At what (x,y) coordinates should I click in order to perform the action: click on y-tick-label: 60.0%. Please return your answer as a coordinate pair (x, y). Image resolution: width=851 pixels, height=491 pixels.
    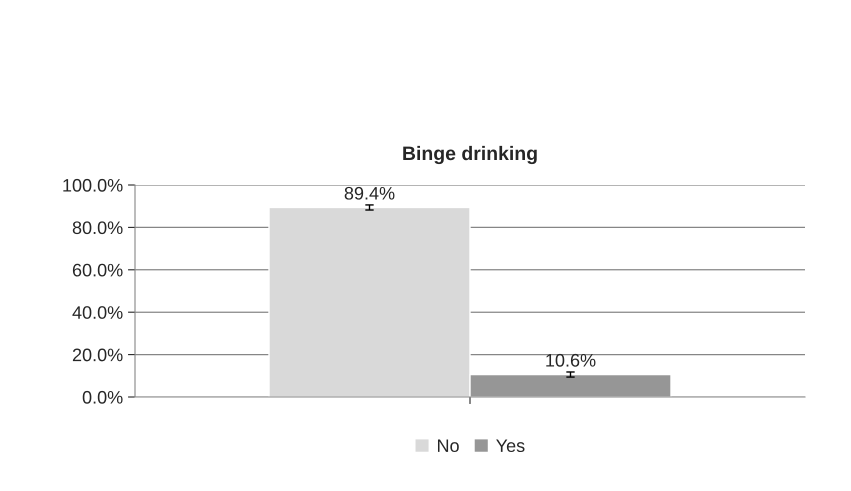
    Looking at the image, I should click on (97, 270).